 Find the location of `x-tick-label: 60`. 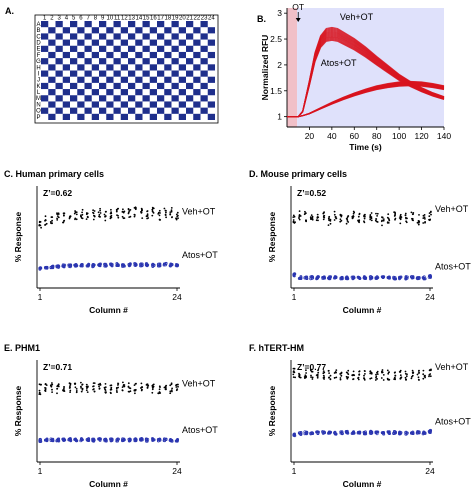

x-tick-label: 60 is located at coordinates (355, 136).